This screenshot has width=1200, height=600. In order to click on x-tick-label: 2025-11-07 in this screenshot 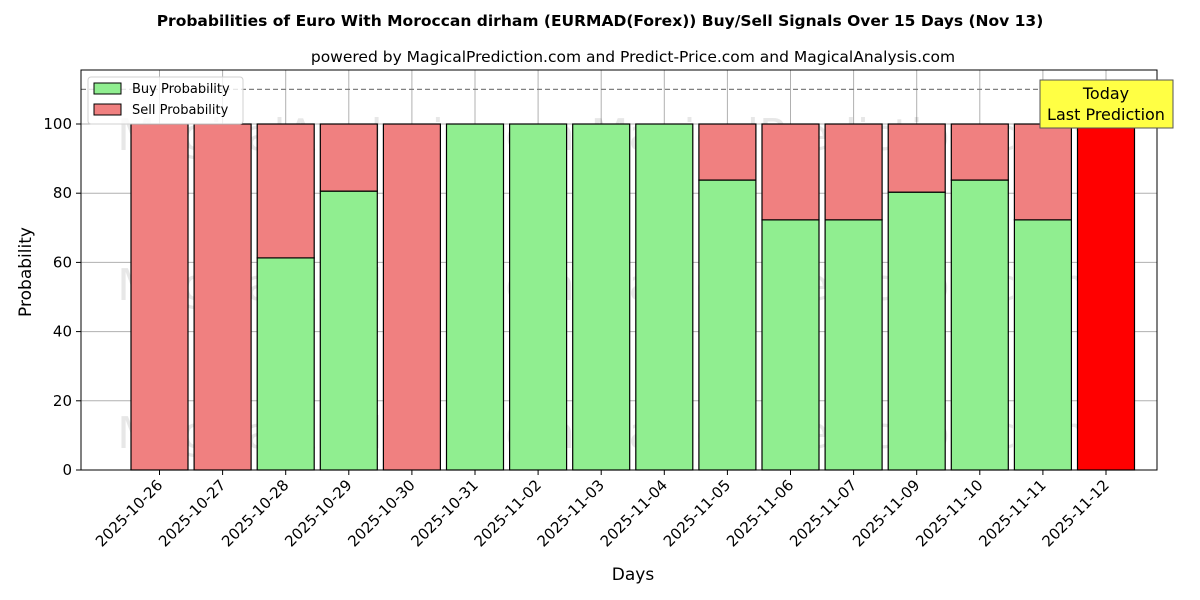, I will do `click(823, 513)`.